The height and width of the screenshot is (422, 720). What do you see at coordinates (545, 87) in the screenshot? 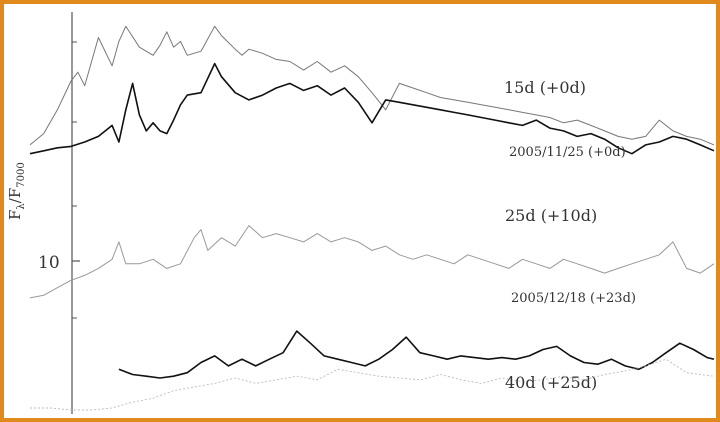
I see `series-label-15d: 15d (+0d)` at bounding box center [545, 87].